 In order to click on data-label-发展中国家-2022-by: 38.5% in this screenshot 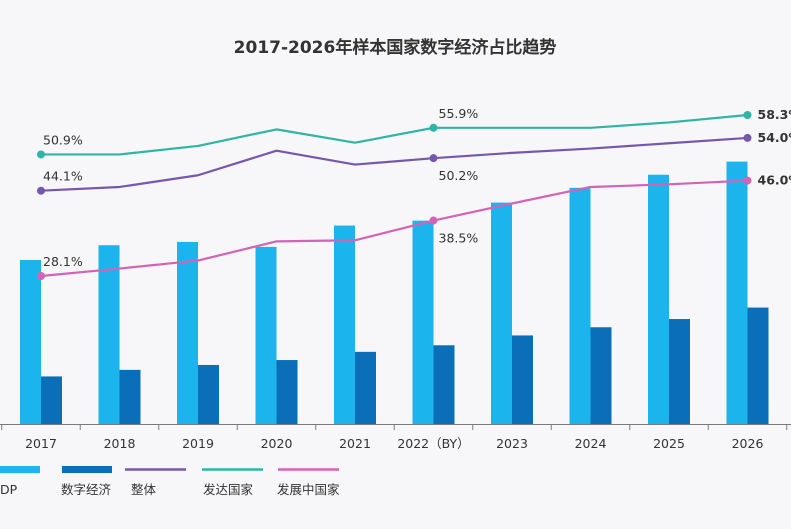, I will do `click(459, 238)`.